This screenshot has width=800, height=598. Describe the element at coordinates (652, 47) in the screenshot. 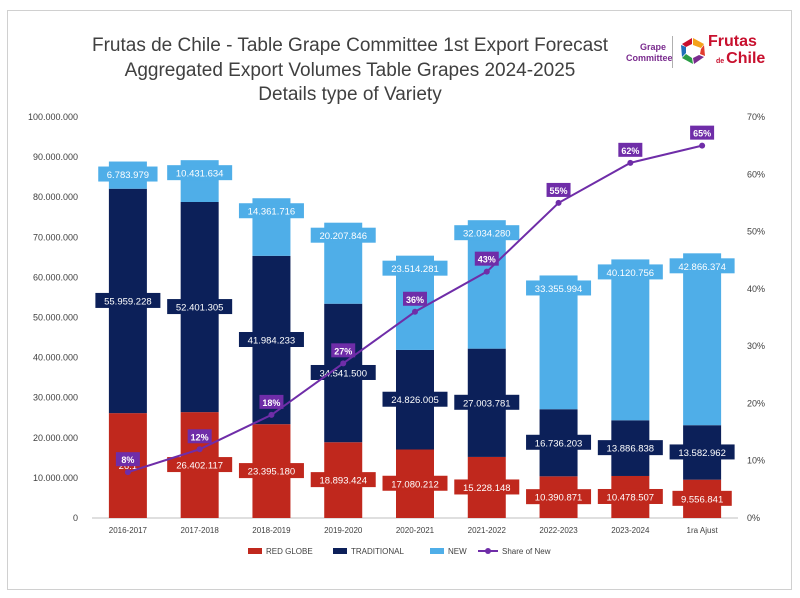

I see `grape-committee-logo-line1: Grape` at that location.